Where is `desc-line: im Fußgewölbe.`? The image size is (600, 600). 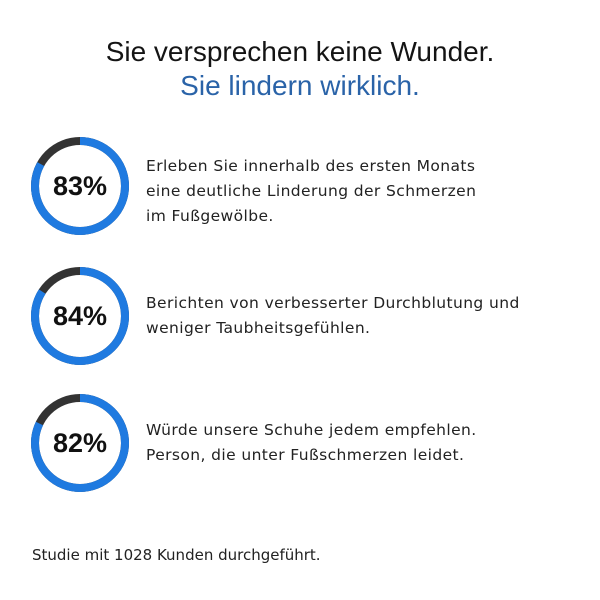
desc-line: im Fußgewölbe. is located at coordinates (210, 216).